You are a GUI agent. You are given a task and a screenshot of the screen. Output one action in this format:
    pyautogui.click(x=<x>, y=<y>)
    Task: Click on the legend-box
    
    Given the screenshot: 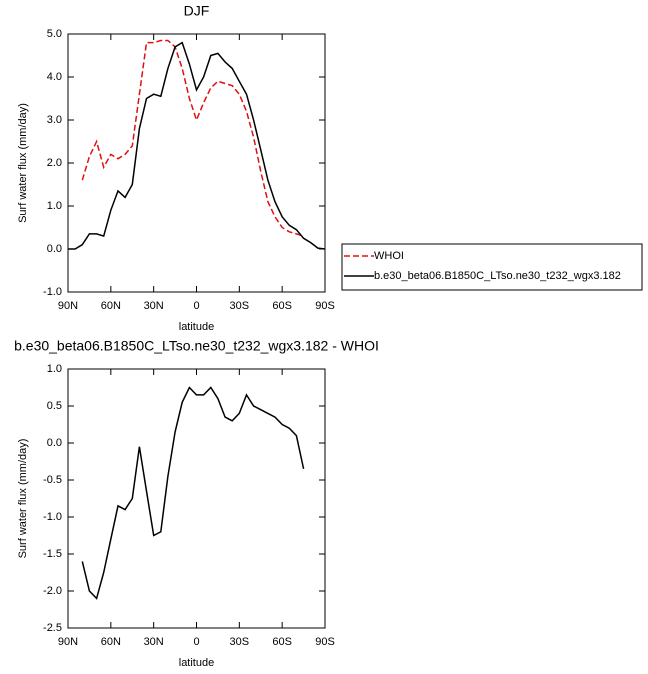 What is the action you would take?
    pyautogui.click(x=492, y=267)
    